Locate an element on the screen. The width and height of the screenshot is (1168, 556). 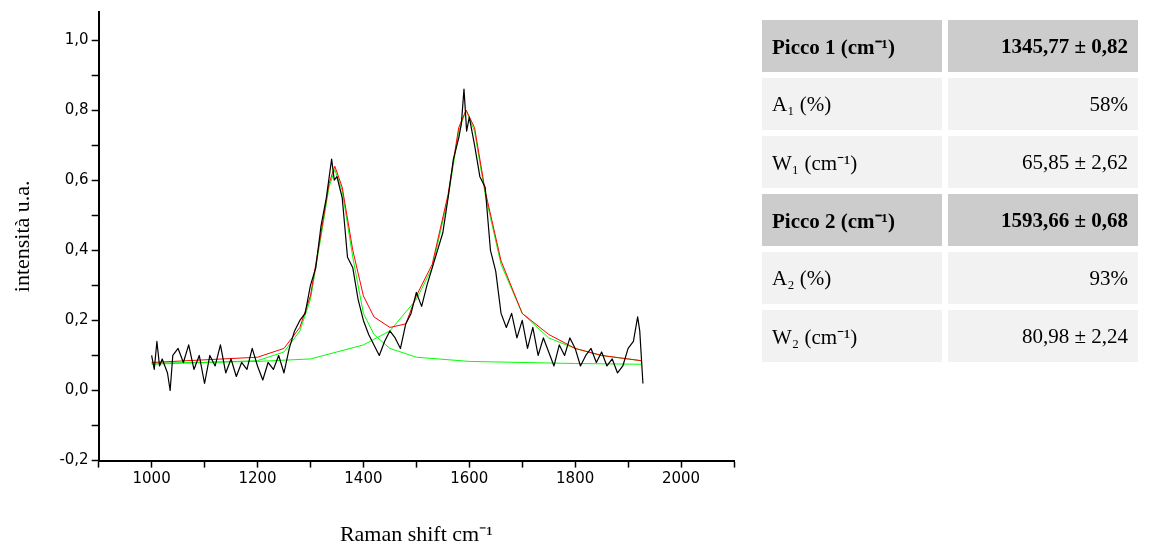
text: W₂ (cm⁻¹) is located at coordinates (852, 336).